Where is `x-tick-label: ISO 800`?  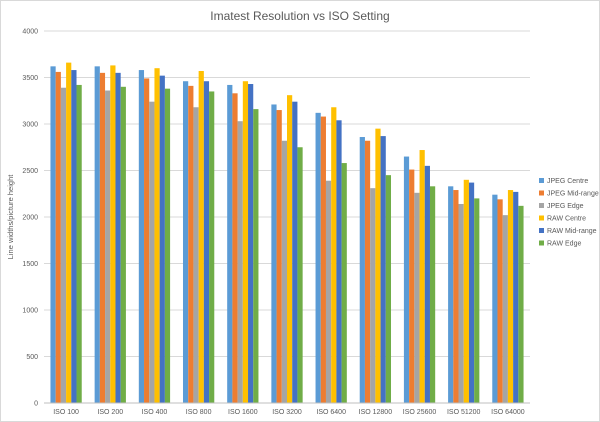 x-tick-label: ISO 800 is located at coordinates (199, 412).